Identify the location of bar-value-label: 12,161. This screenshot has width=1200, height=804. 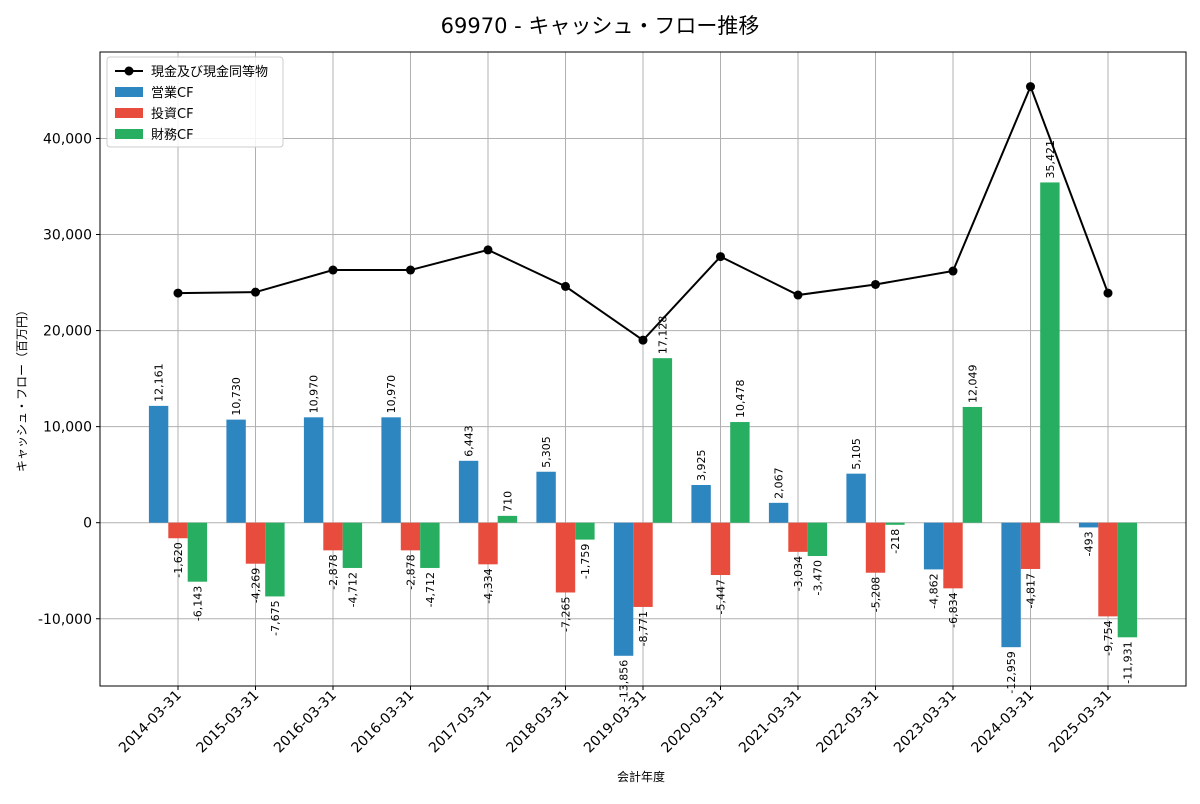
(159, 382).